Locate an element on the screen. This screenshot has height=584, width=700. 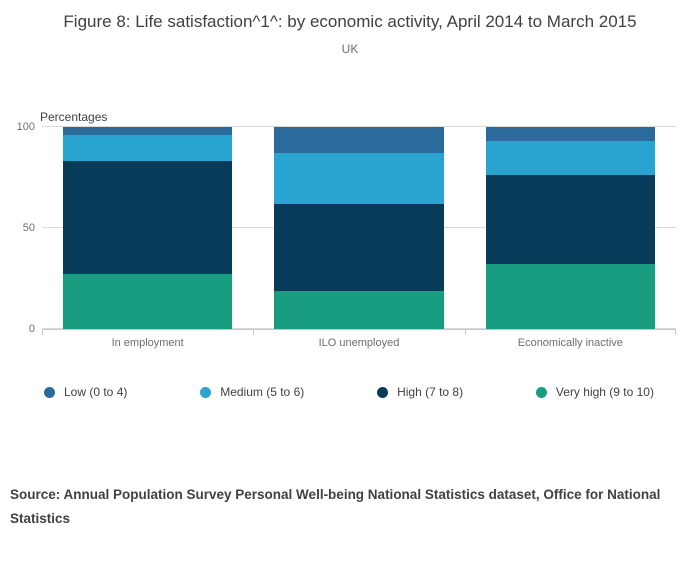
legend-label: Medium (5 to 6) is located at coordinates (262, 392).